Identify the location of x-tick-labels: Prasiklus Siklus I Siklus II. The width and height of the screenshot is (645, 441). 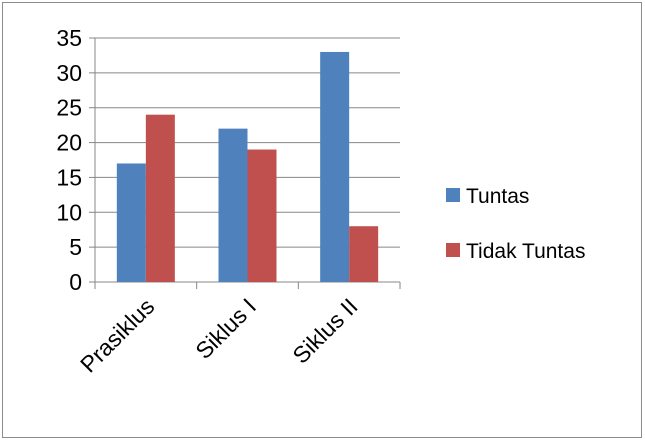
(219, 335).